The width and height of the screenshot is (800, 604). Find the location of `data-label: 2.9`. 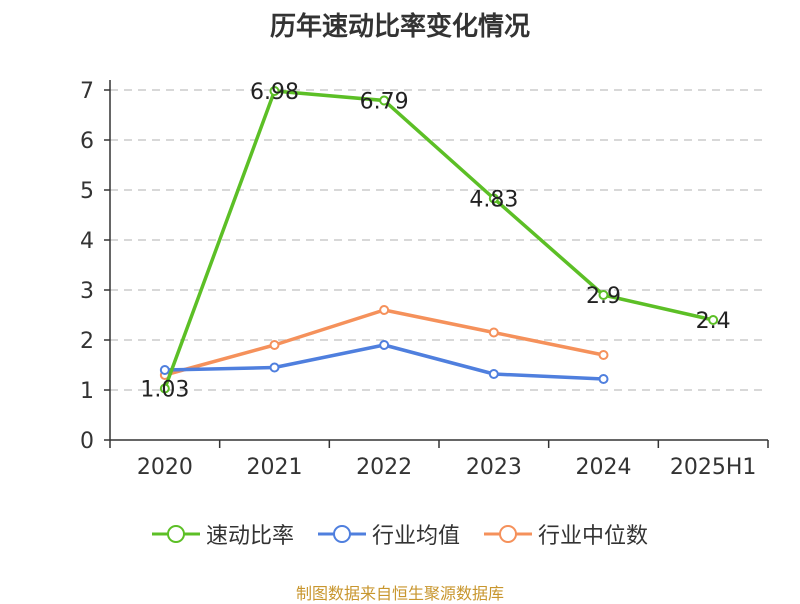

data-label: 2.9 is located at coordinates (603, 296).